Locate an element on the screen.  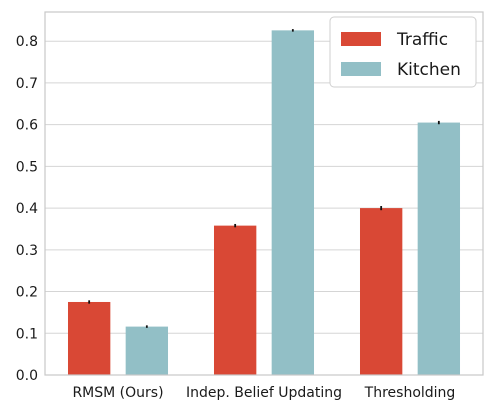
legend-label-traffic: Traffic is located at coordinates (422, 40).